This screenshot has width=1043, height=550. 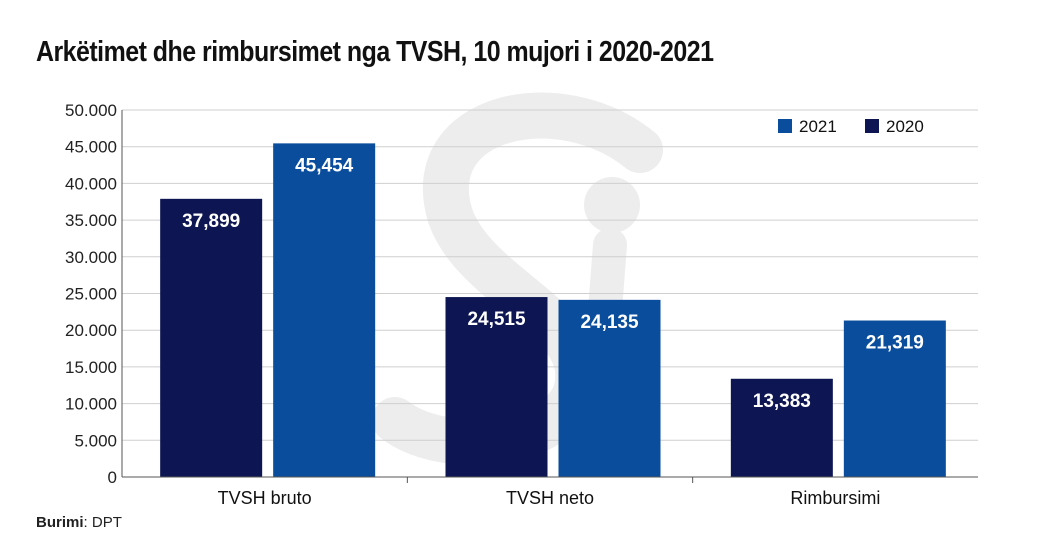 What do you see at coordinates (95, 440) in the screenshot?
I see `y-tick-label: 5.000` at bounding box center [95, 440].